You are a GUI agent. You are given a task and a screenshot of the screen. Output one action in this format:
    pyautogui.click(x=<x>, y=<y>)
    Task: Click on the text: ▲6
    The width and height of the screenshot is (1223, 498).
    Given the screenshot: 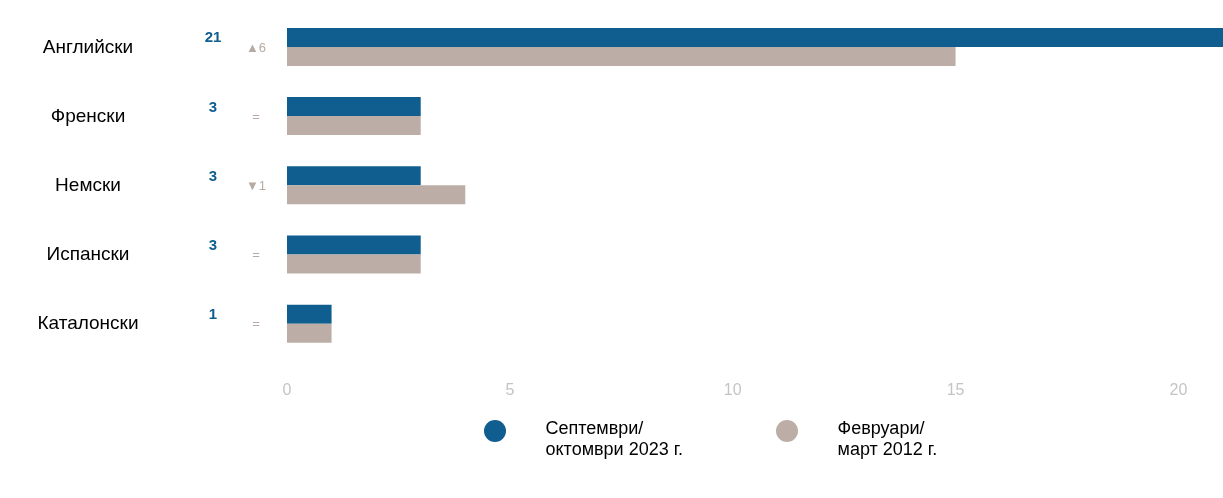 What is the action you would take?
    pyautogui.click(x=256, y=47)
    